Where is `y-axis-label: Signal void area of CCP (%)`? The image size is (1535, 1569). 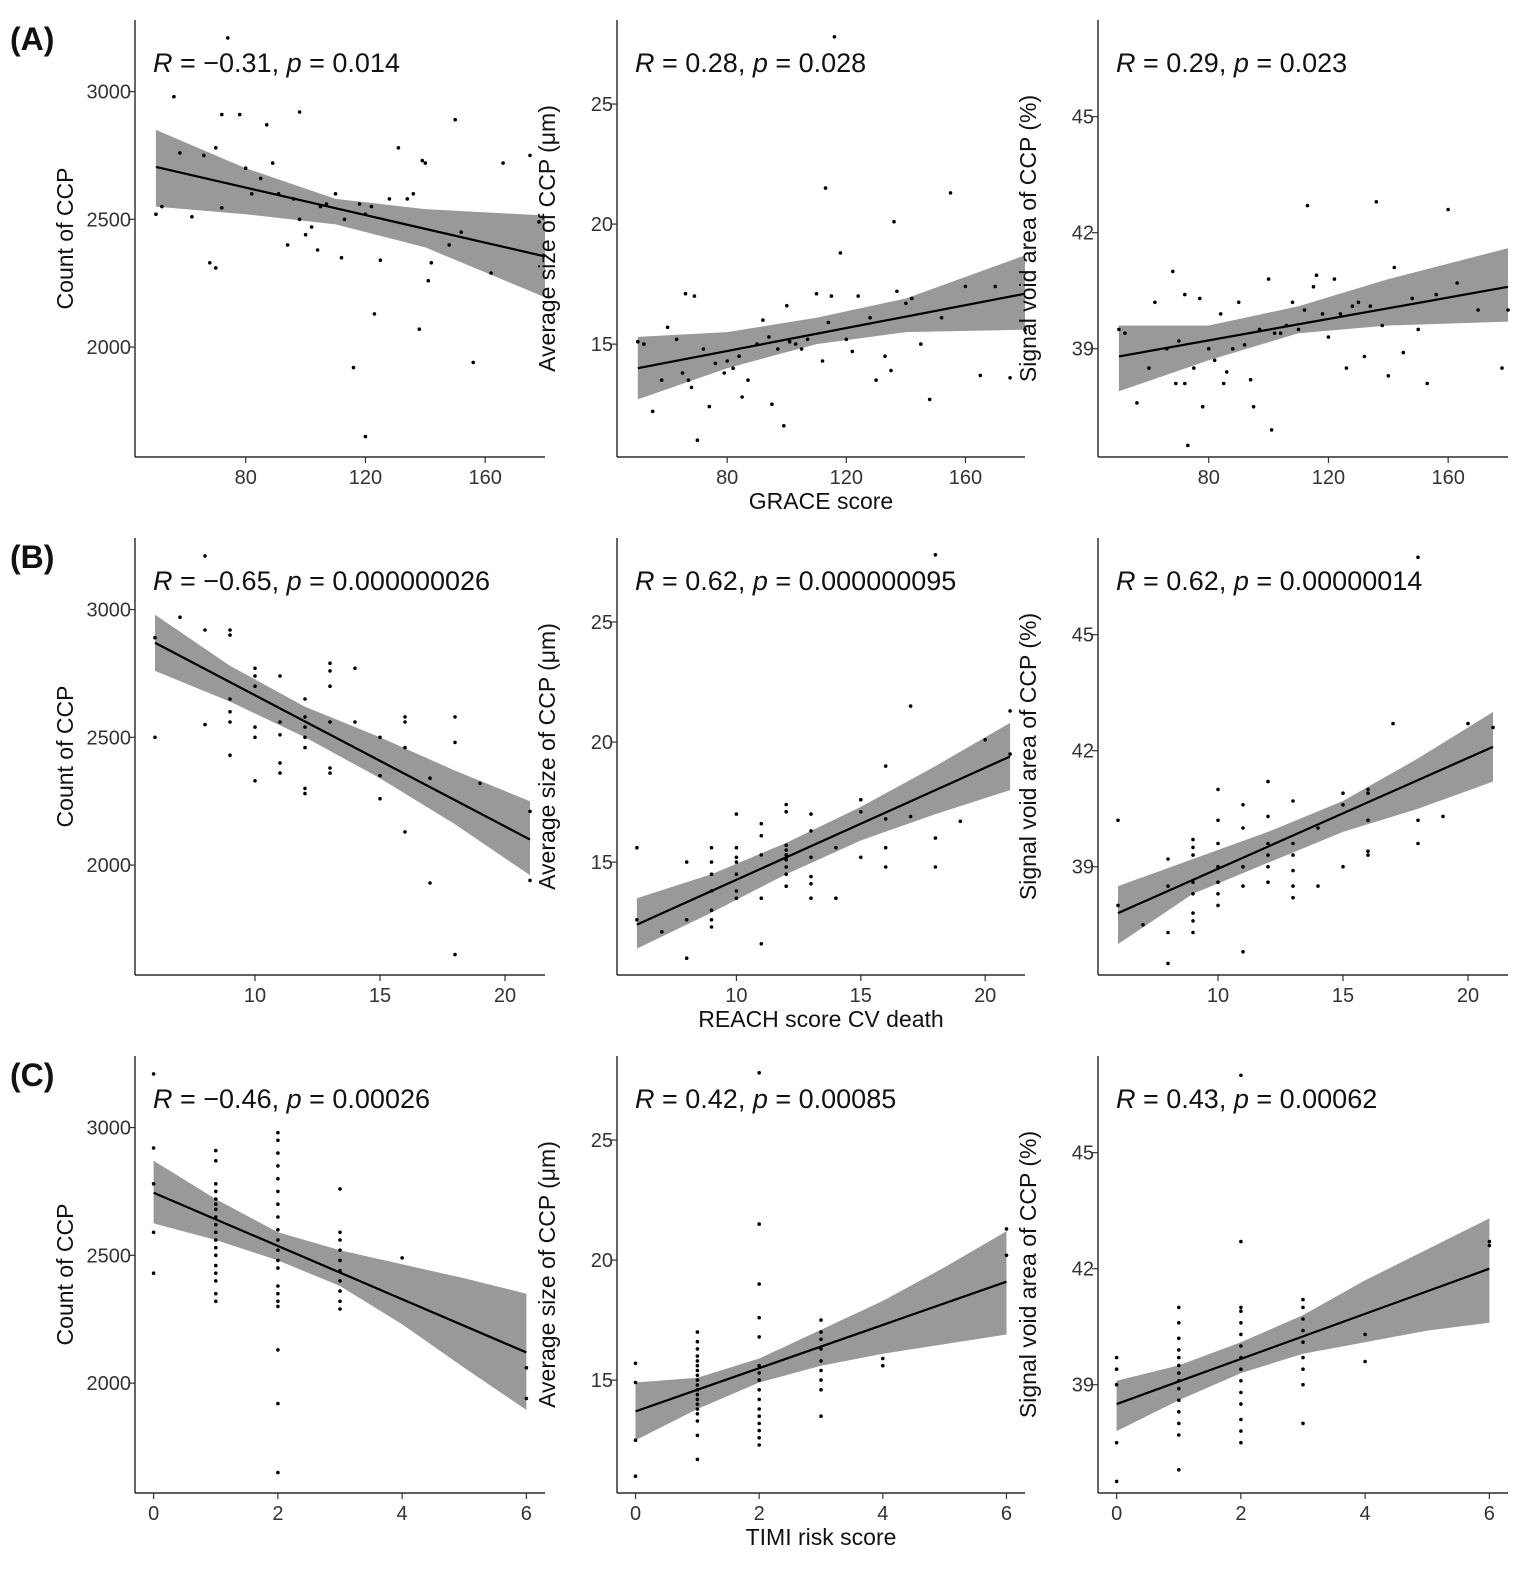
y-axis-label: Signal void area of CCP (%) is located at coordinates (1028, 756).